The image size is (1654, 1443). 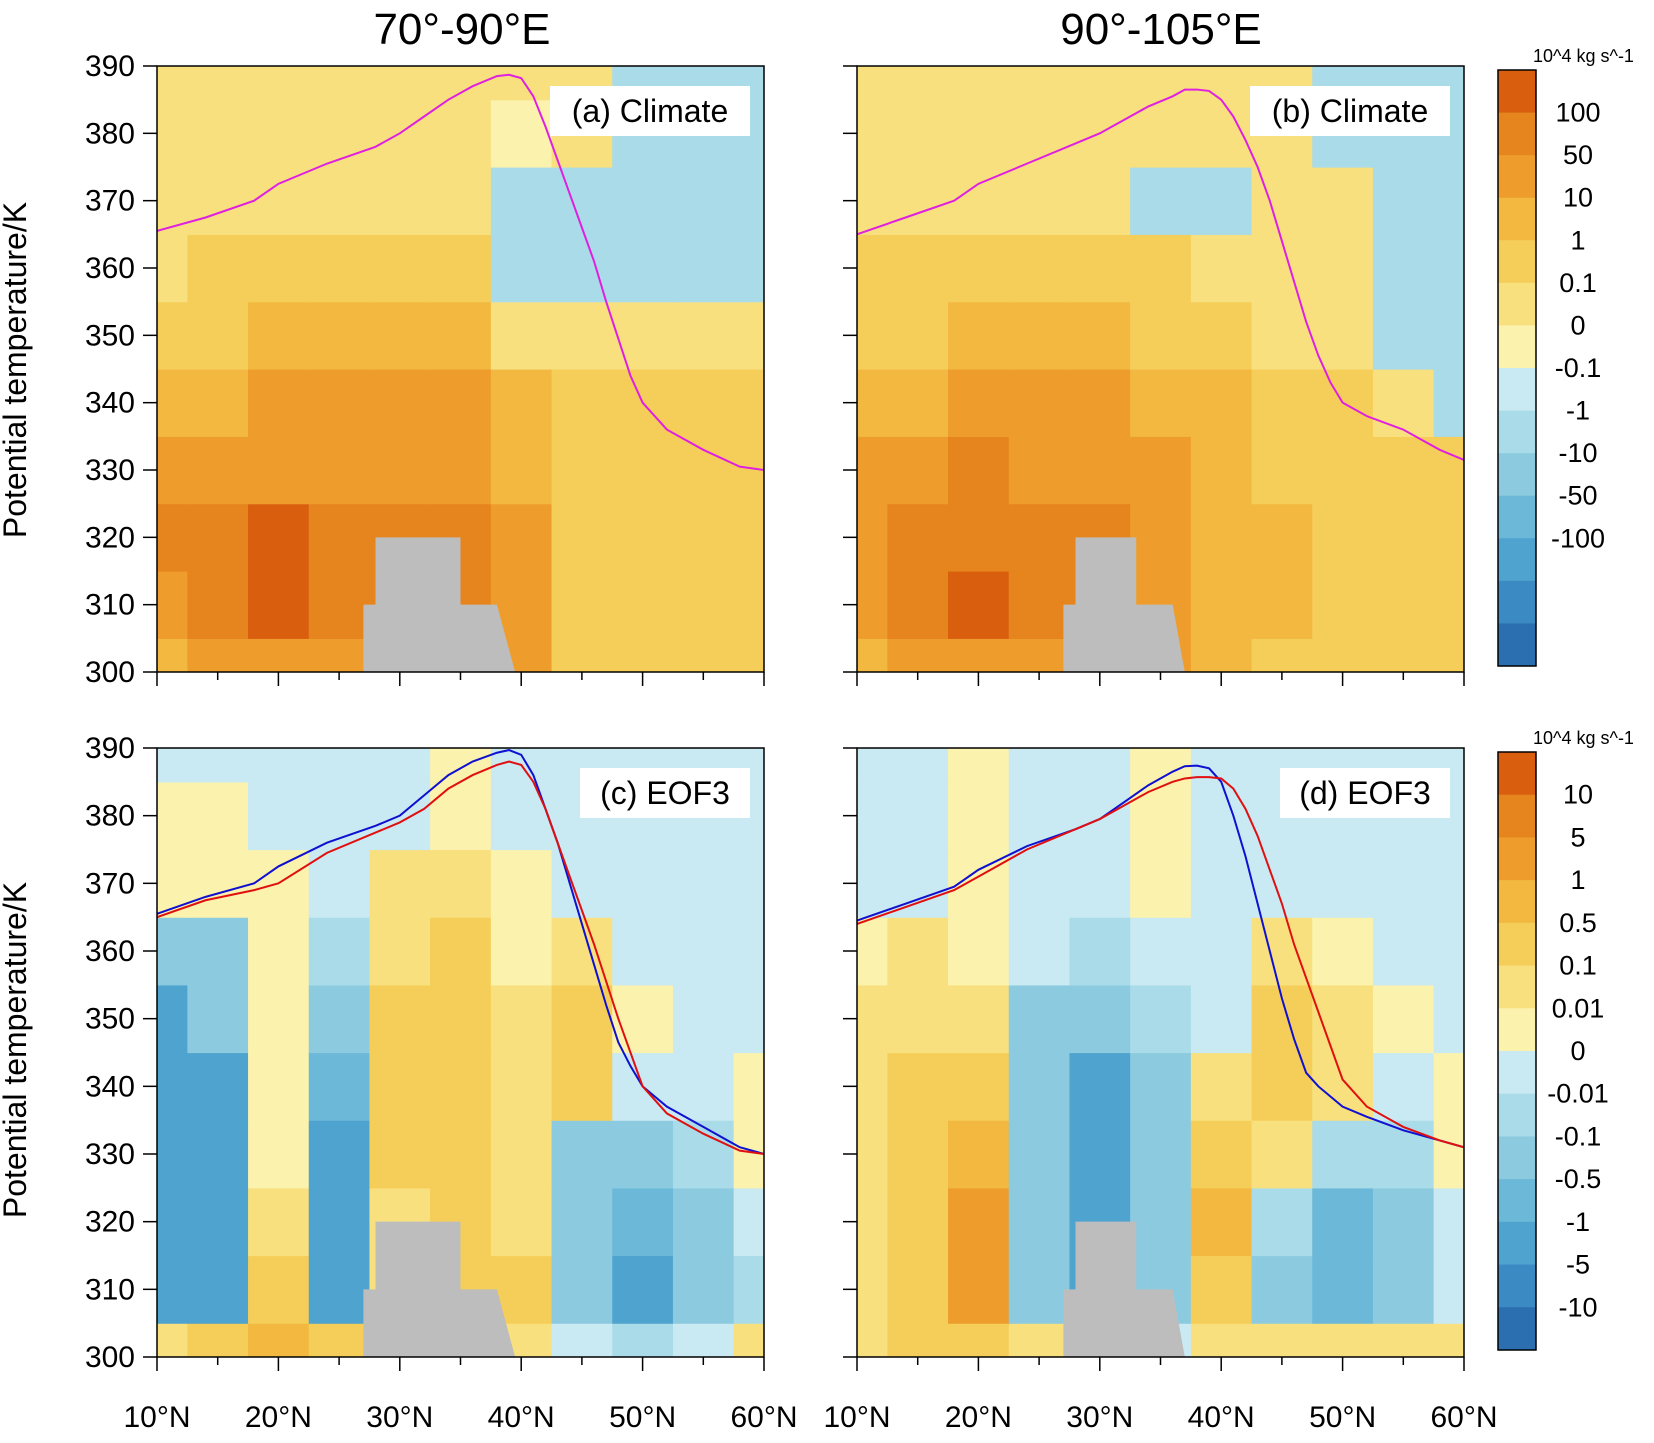 I want to click on x-tick-label: 50°N, so click(x=1342, y=1417).